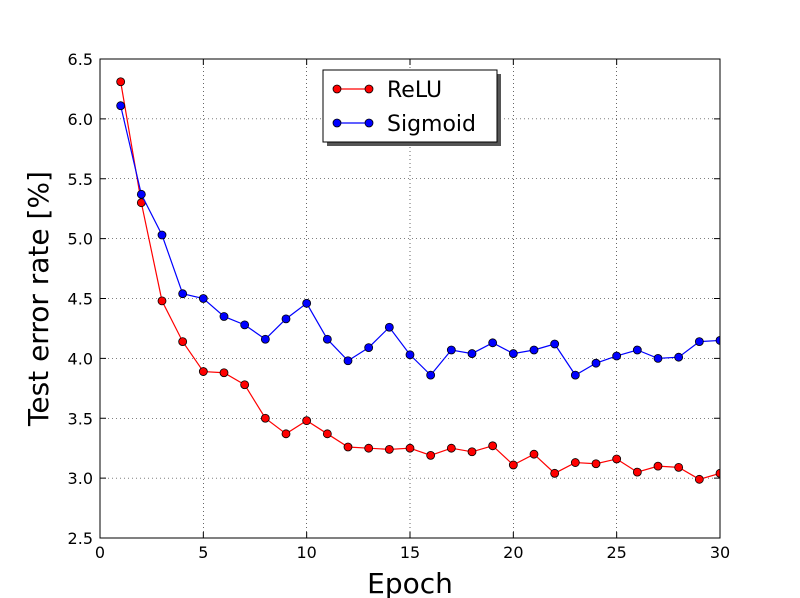 Image resolution: width=800 pixels, height=598 pixels. I want to click on x-tick-label: 15, so click(410, 552).